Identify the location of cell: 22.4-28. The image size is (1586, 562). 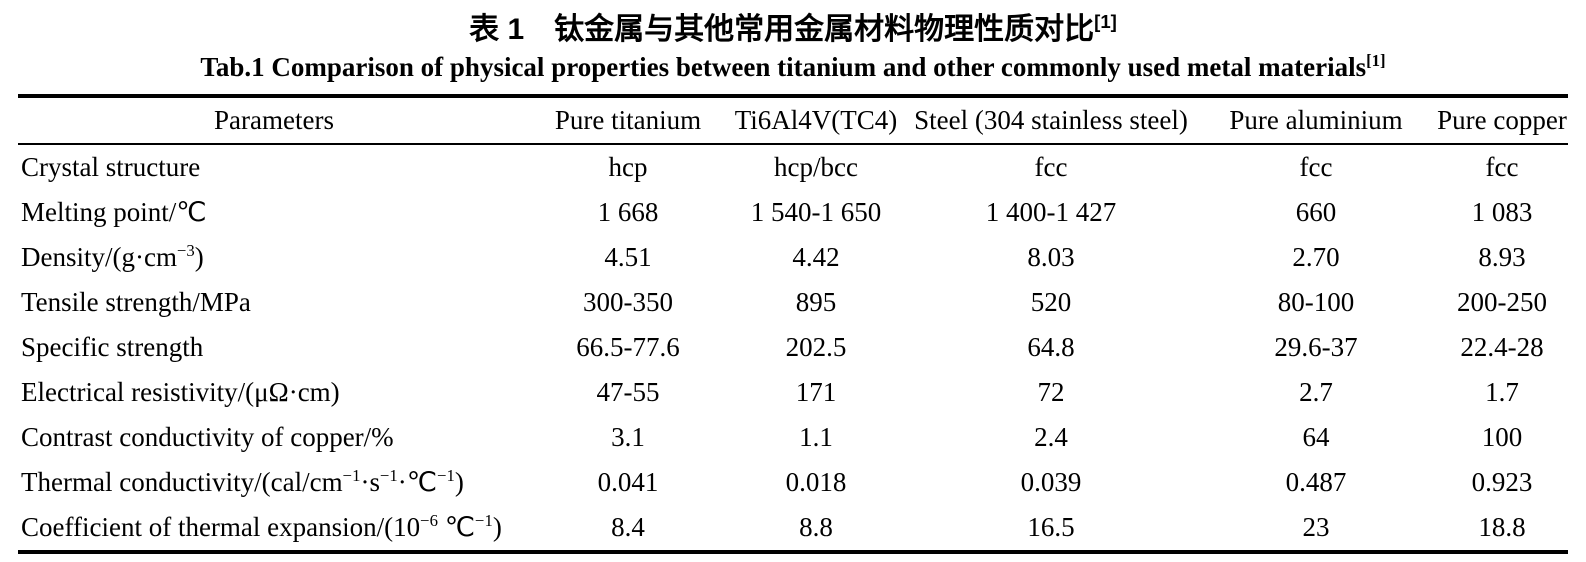
(1502, 347).